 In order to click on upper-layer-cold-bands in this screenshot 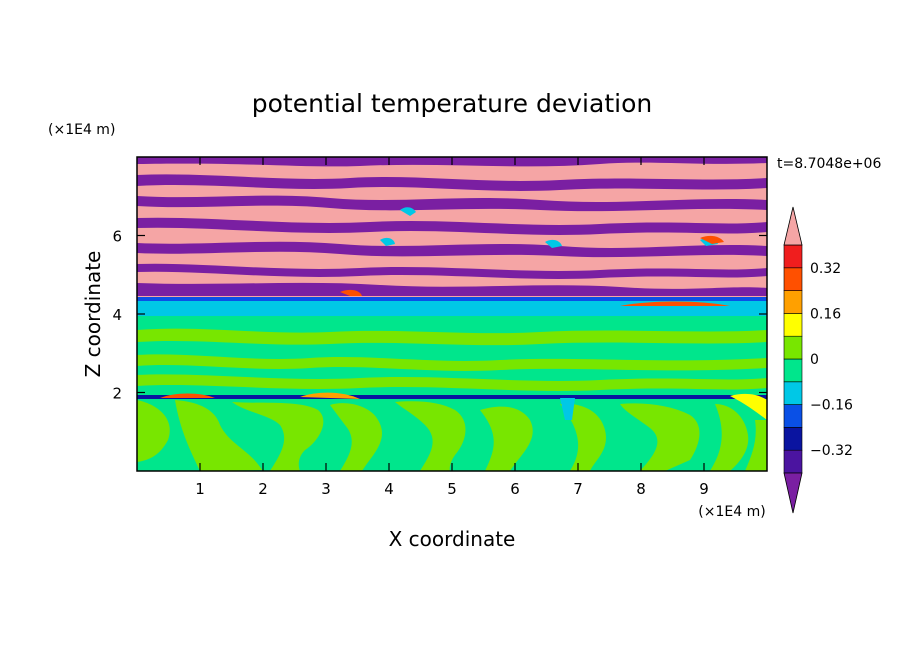, I will do `click(452, 226)`.